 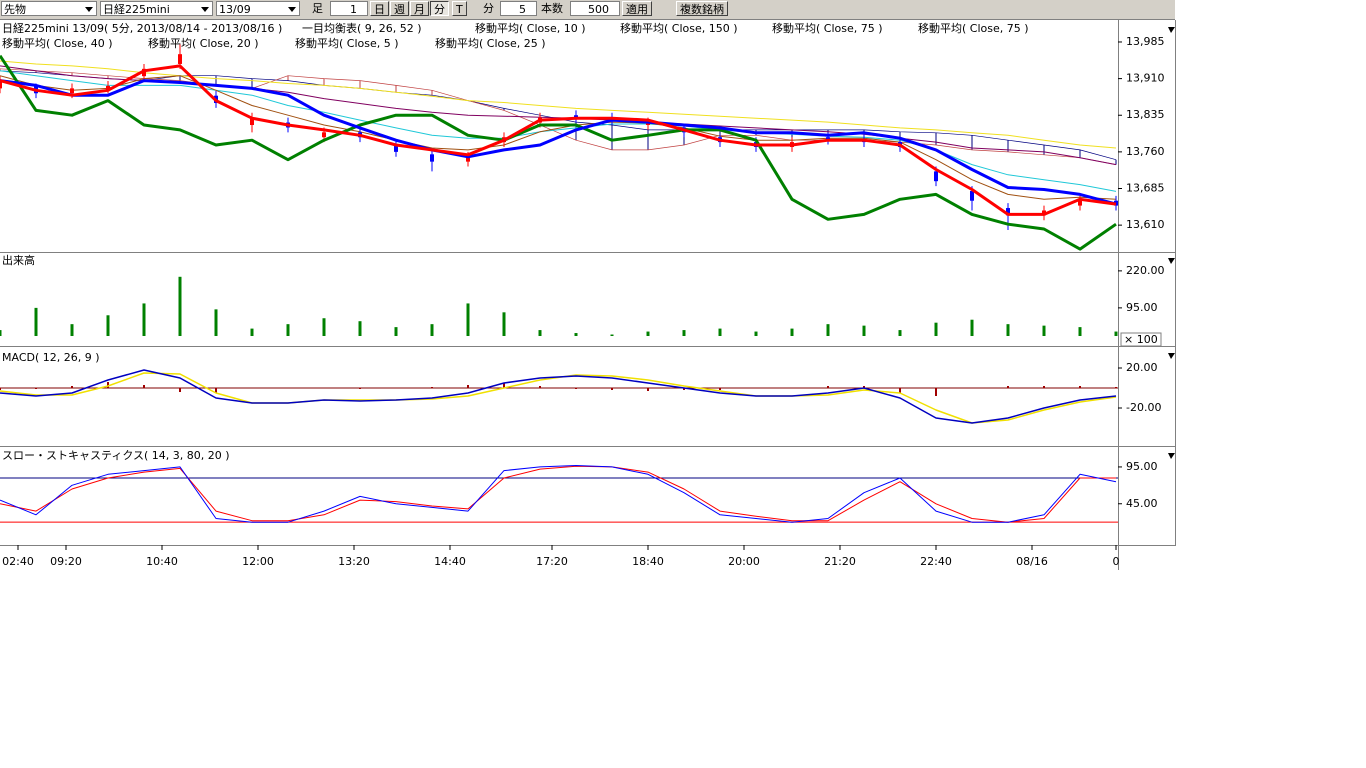 What do you see at coordinates (744, 561) in the screenshot?
I see `x-tick-label: 20:00` at bounding box center [744, 561].